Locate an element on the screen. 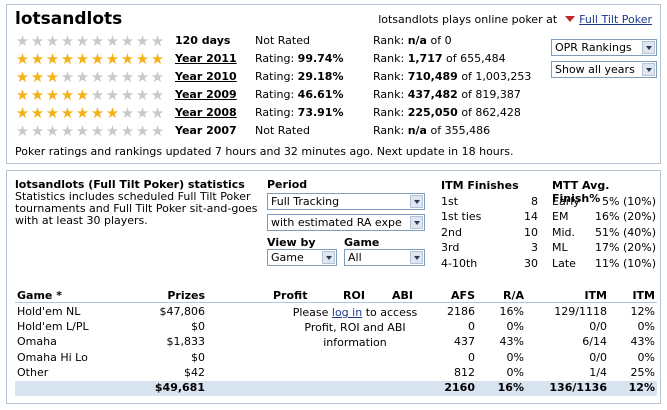  itm-finish-value: 30 is located at coordinates (531, 263).